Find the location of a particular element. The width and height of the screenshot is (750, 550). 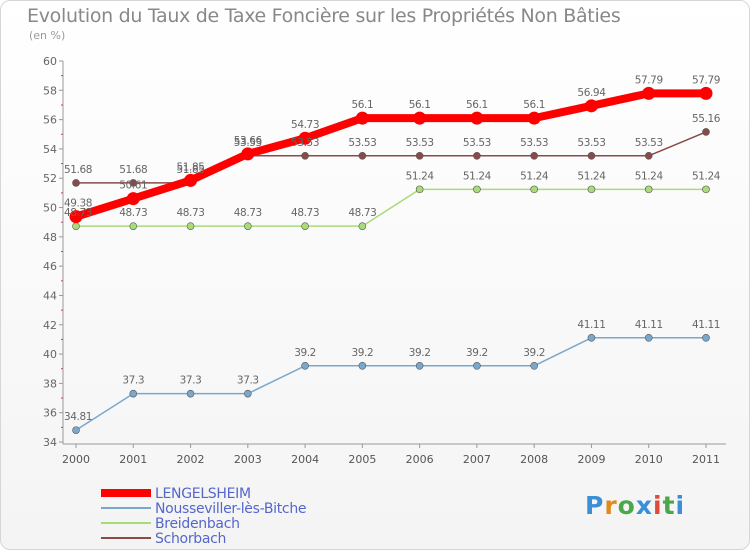

logo-letter: i is located at coordinates (658, 505).